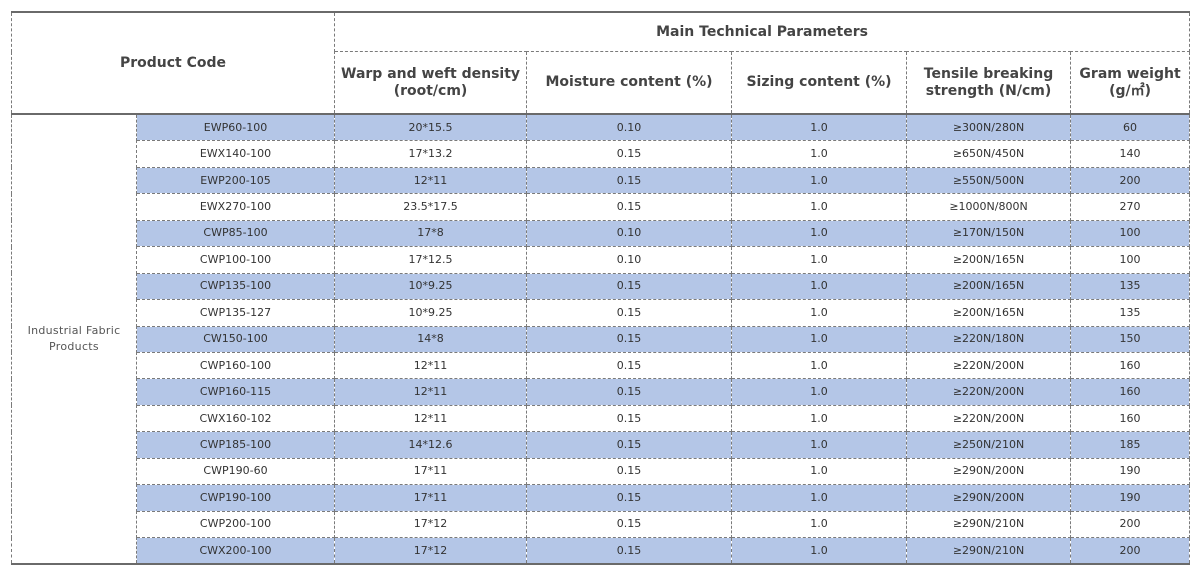 Image resolution: width=1203 pixels, height=579 pixels. I want to click on table-row: CWX160-102 12*11 0.15 1.0 ≥220N/200N 160, so click(601, 418).